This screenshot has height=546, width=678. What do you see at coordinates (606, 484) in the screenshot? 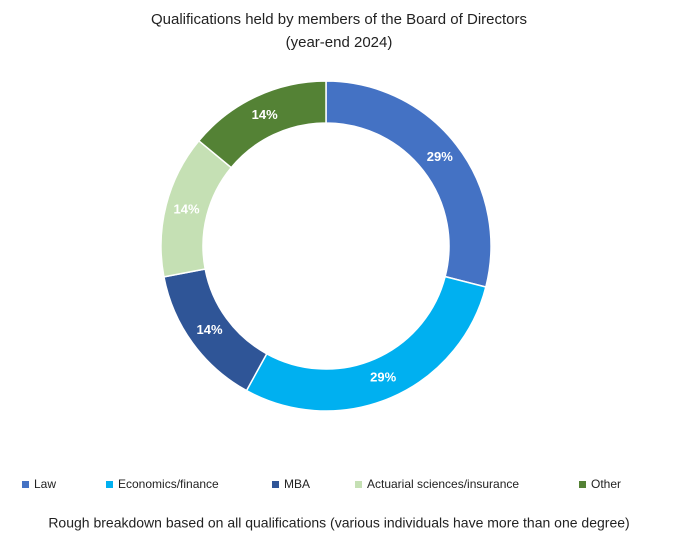
I see `legend-label: Other` at bounding box center [606, 484].